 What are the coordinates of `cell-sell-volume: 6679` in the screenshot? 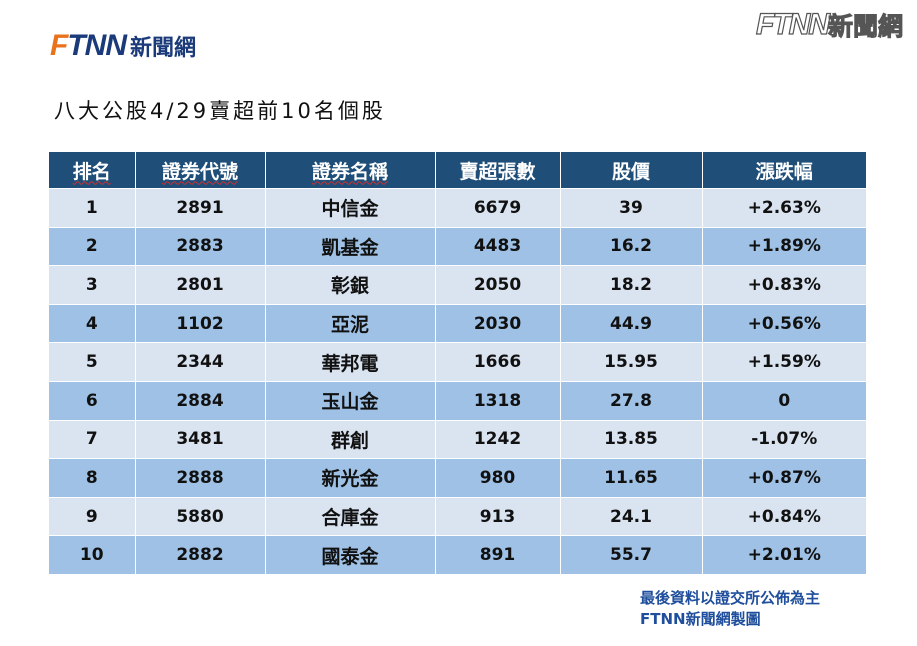 It's located at (498, 208).